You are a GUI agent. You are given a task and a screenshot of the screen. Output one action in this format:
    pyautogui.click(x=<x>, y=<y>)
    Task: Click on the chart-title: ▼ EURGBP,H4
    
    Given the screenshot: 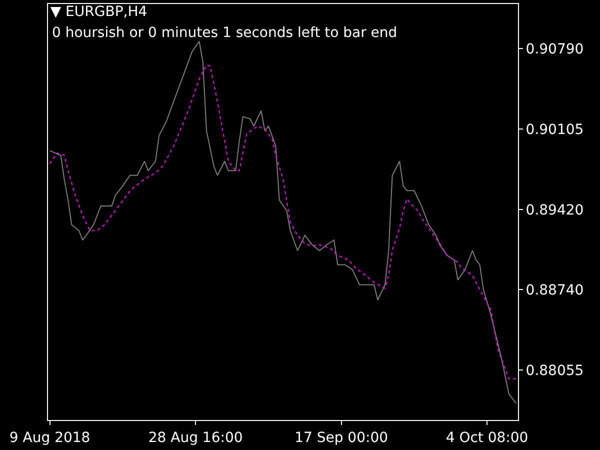 What is the action you would take?
    pyautogui.click(x=99, y=12)
    